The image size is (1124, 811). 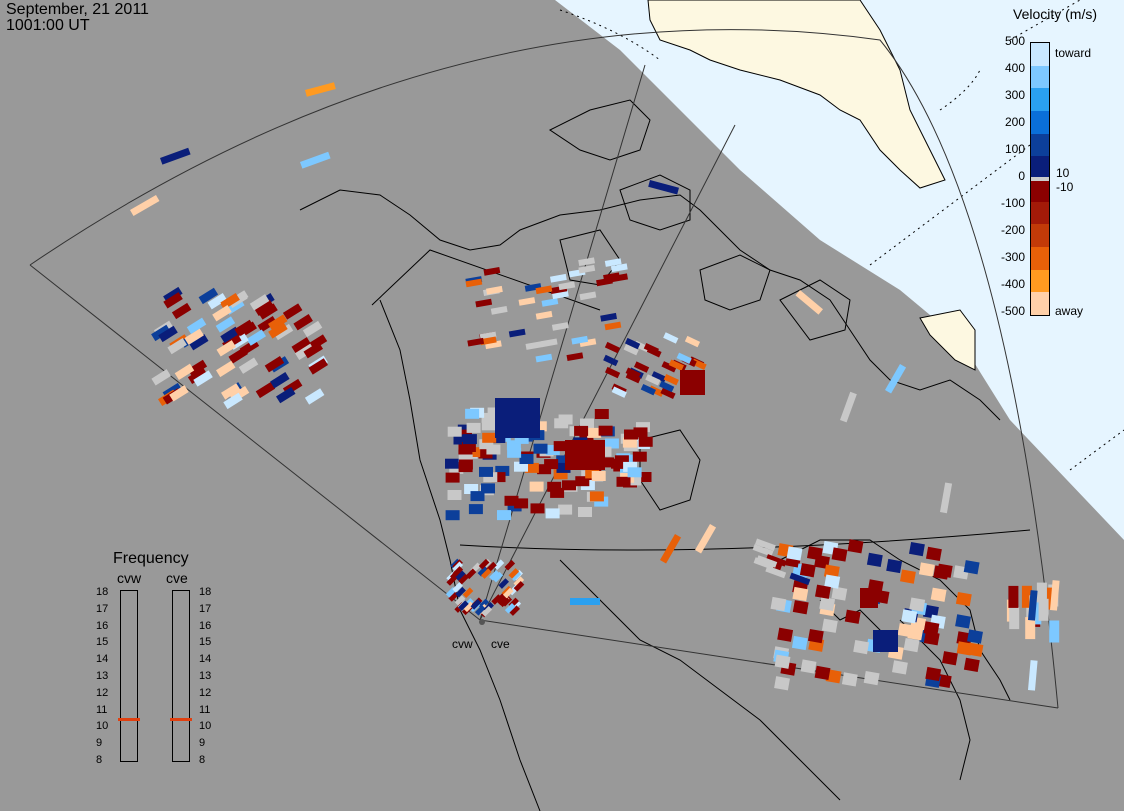 What do you see at coordinates (1012, 257) in the screenshot?
I see `velocity-tick: -300` at bounding box center [1012, 257].